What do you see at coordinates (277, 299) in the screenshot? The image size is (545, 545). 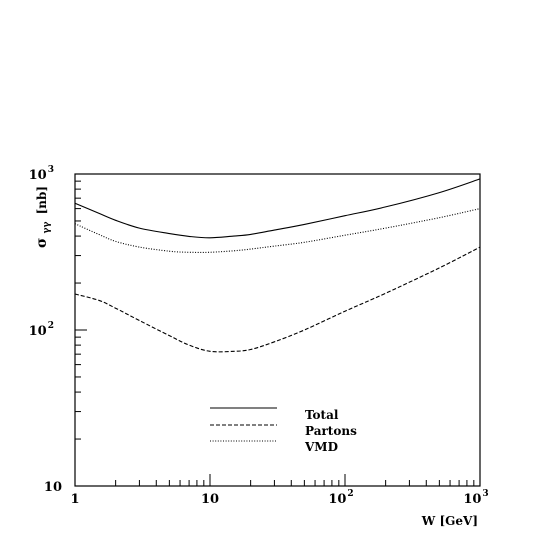 I see `series-line-partons` at bounding box center [277, 299].